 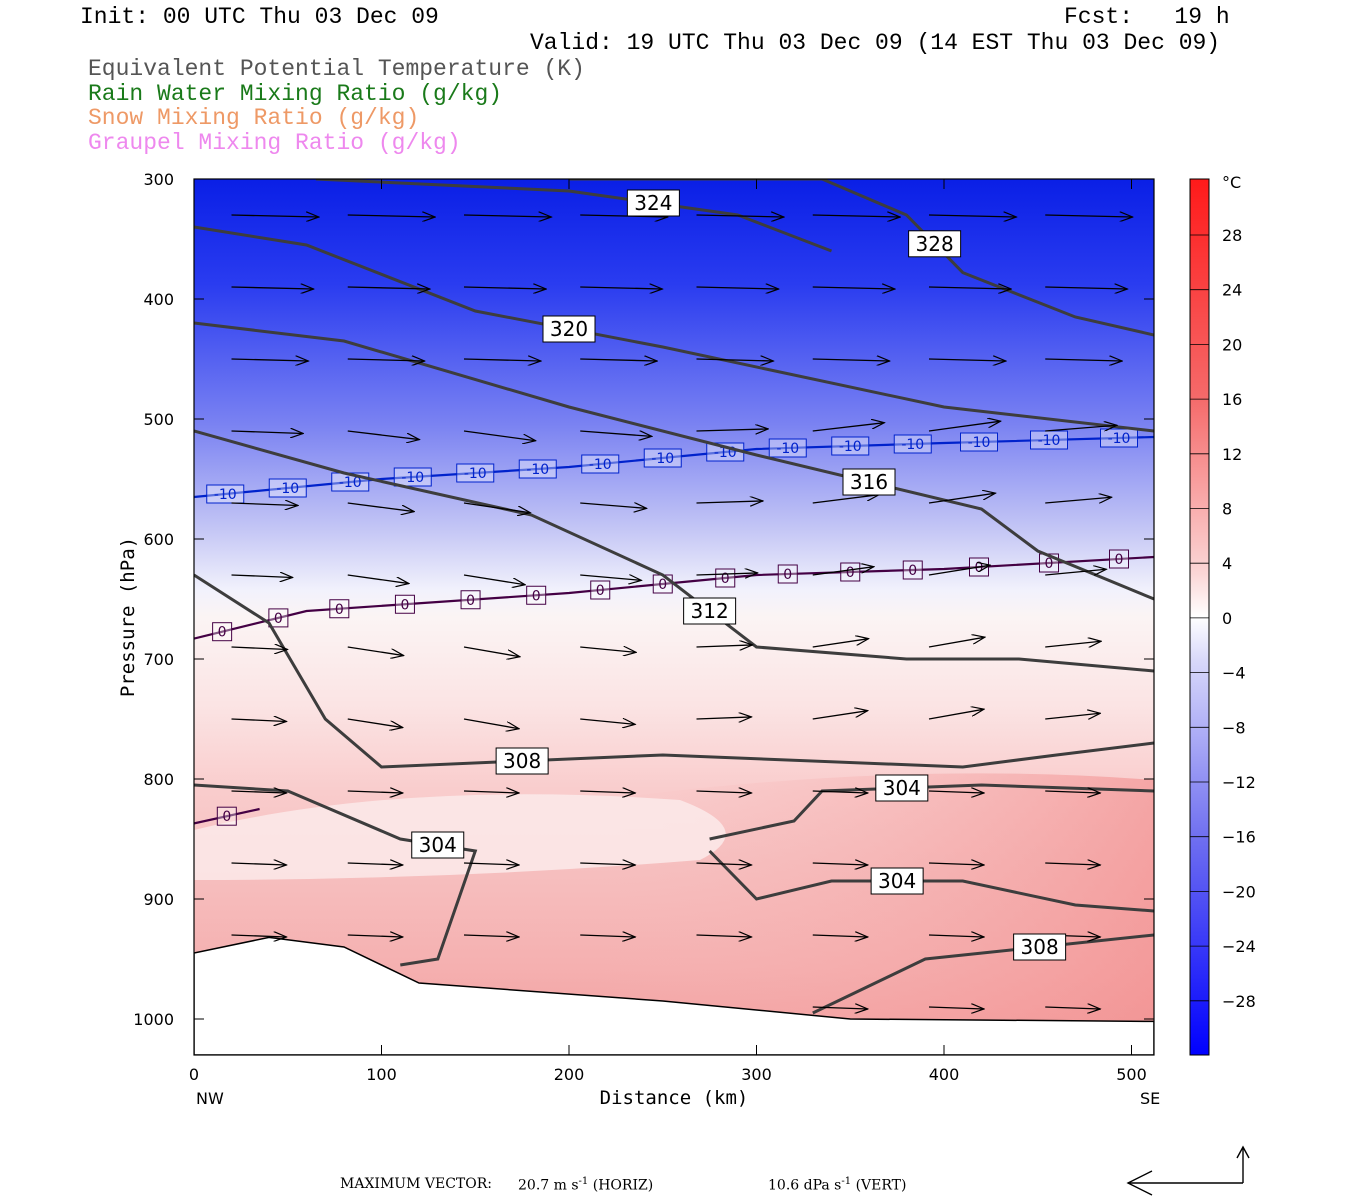 What do you see at coordinates (1239, 782) in the screenshot?
I see `colorbar-tick-label: −12` at bounding box center [1239, 782].